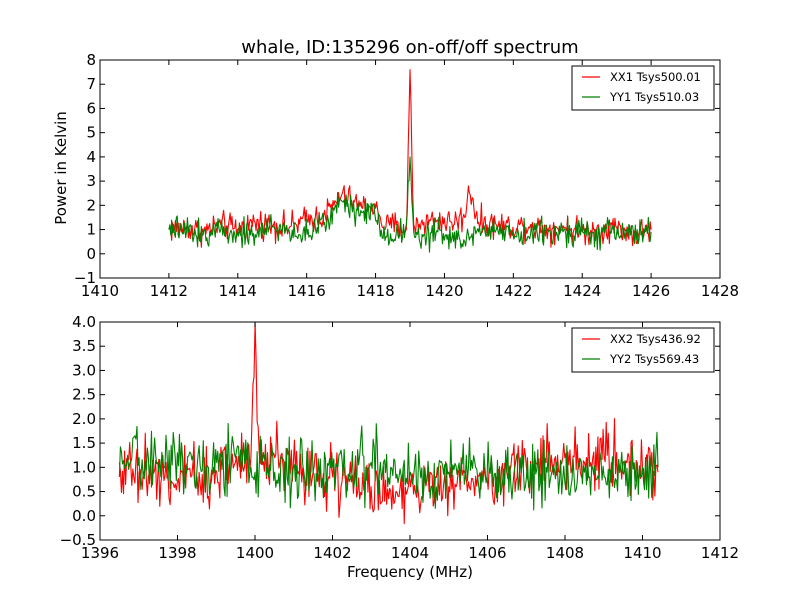  What do you see at coordinates (84, 370) in the screenshot?
I see `y-tick-label: 3.0` at bounding box center [84, 370].